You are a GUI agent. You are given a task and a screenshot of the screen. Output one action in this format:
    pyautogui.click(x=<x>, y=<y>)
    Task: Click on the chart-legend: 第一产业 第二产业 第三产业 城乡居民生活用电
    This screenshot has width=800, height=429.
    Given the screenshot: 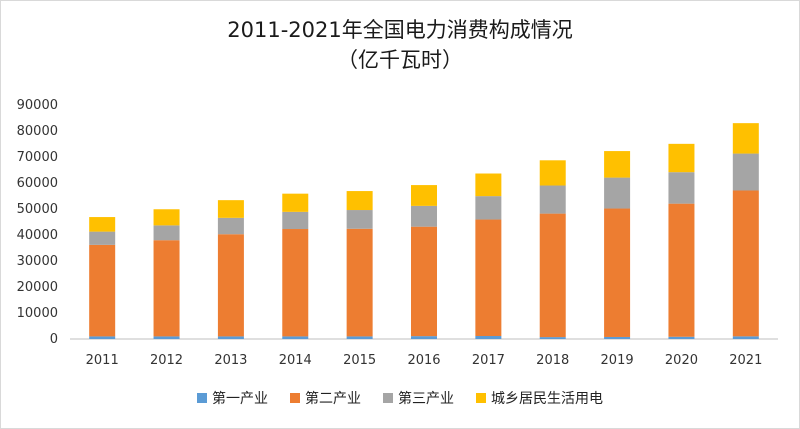 What is the action you would take?
    pyautogui.click(x=400, y=398)
    